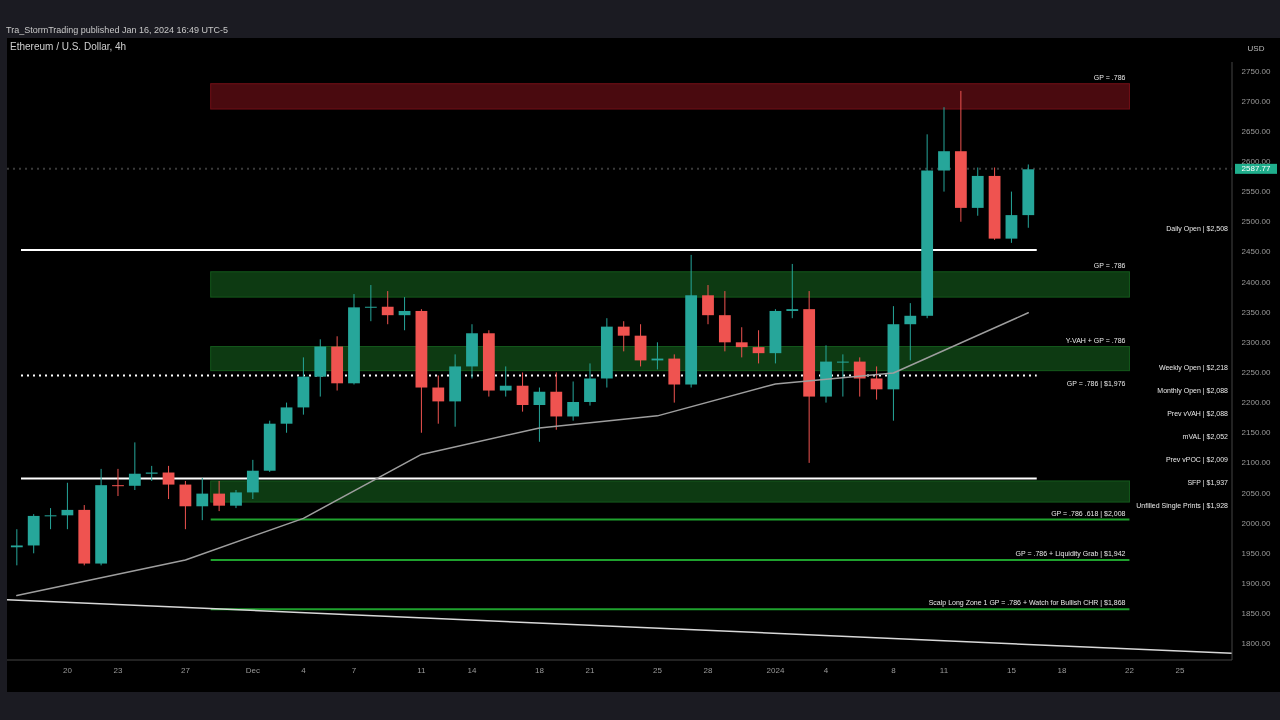 The image size is (1280, 720). What do you see at coordinates (1256, 583) in the screenshot?
I see `y-tick-label: 1900.00` at bounding box center [1256, 583].